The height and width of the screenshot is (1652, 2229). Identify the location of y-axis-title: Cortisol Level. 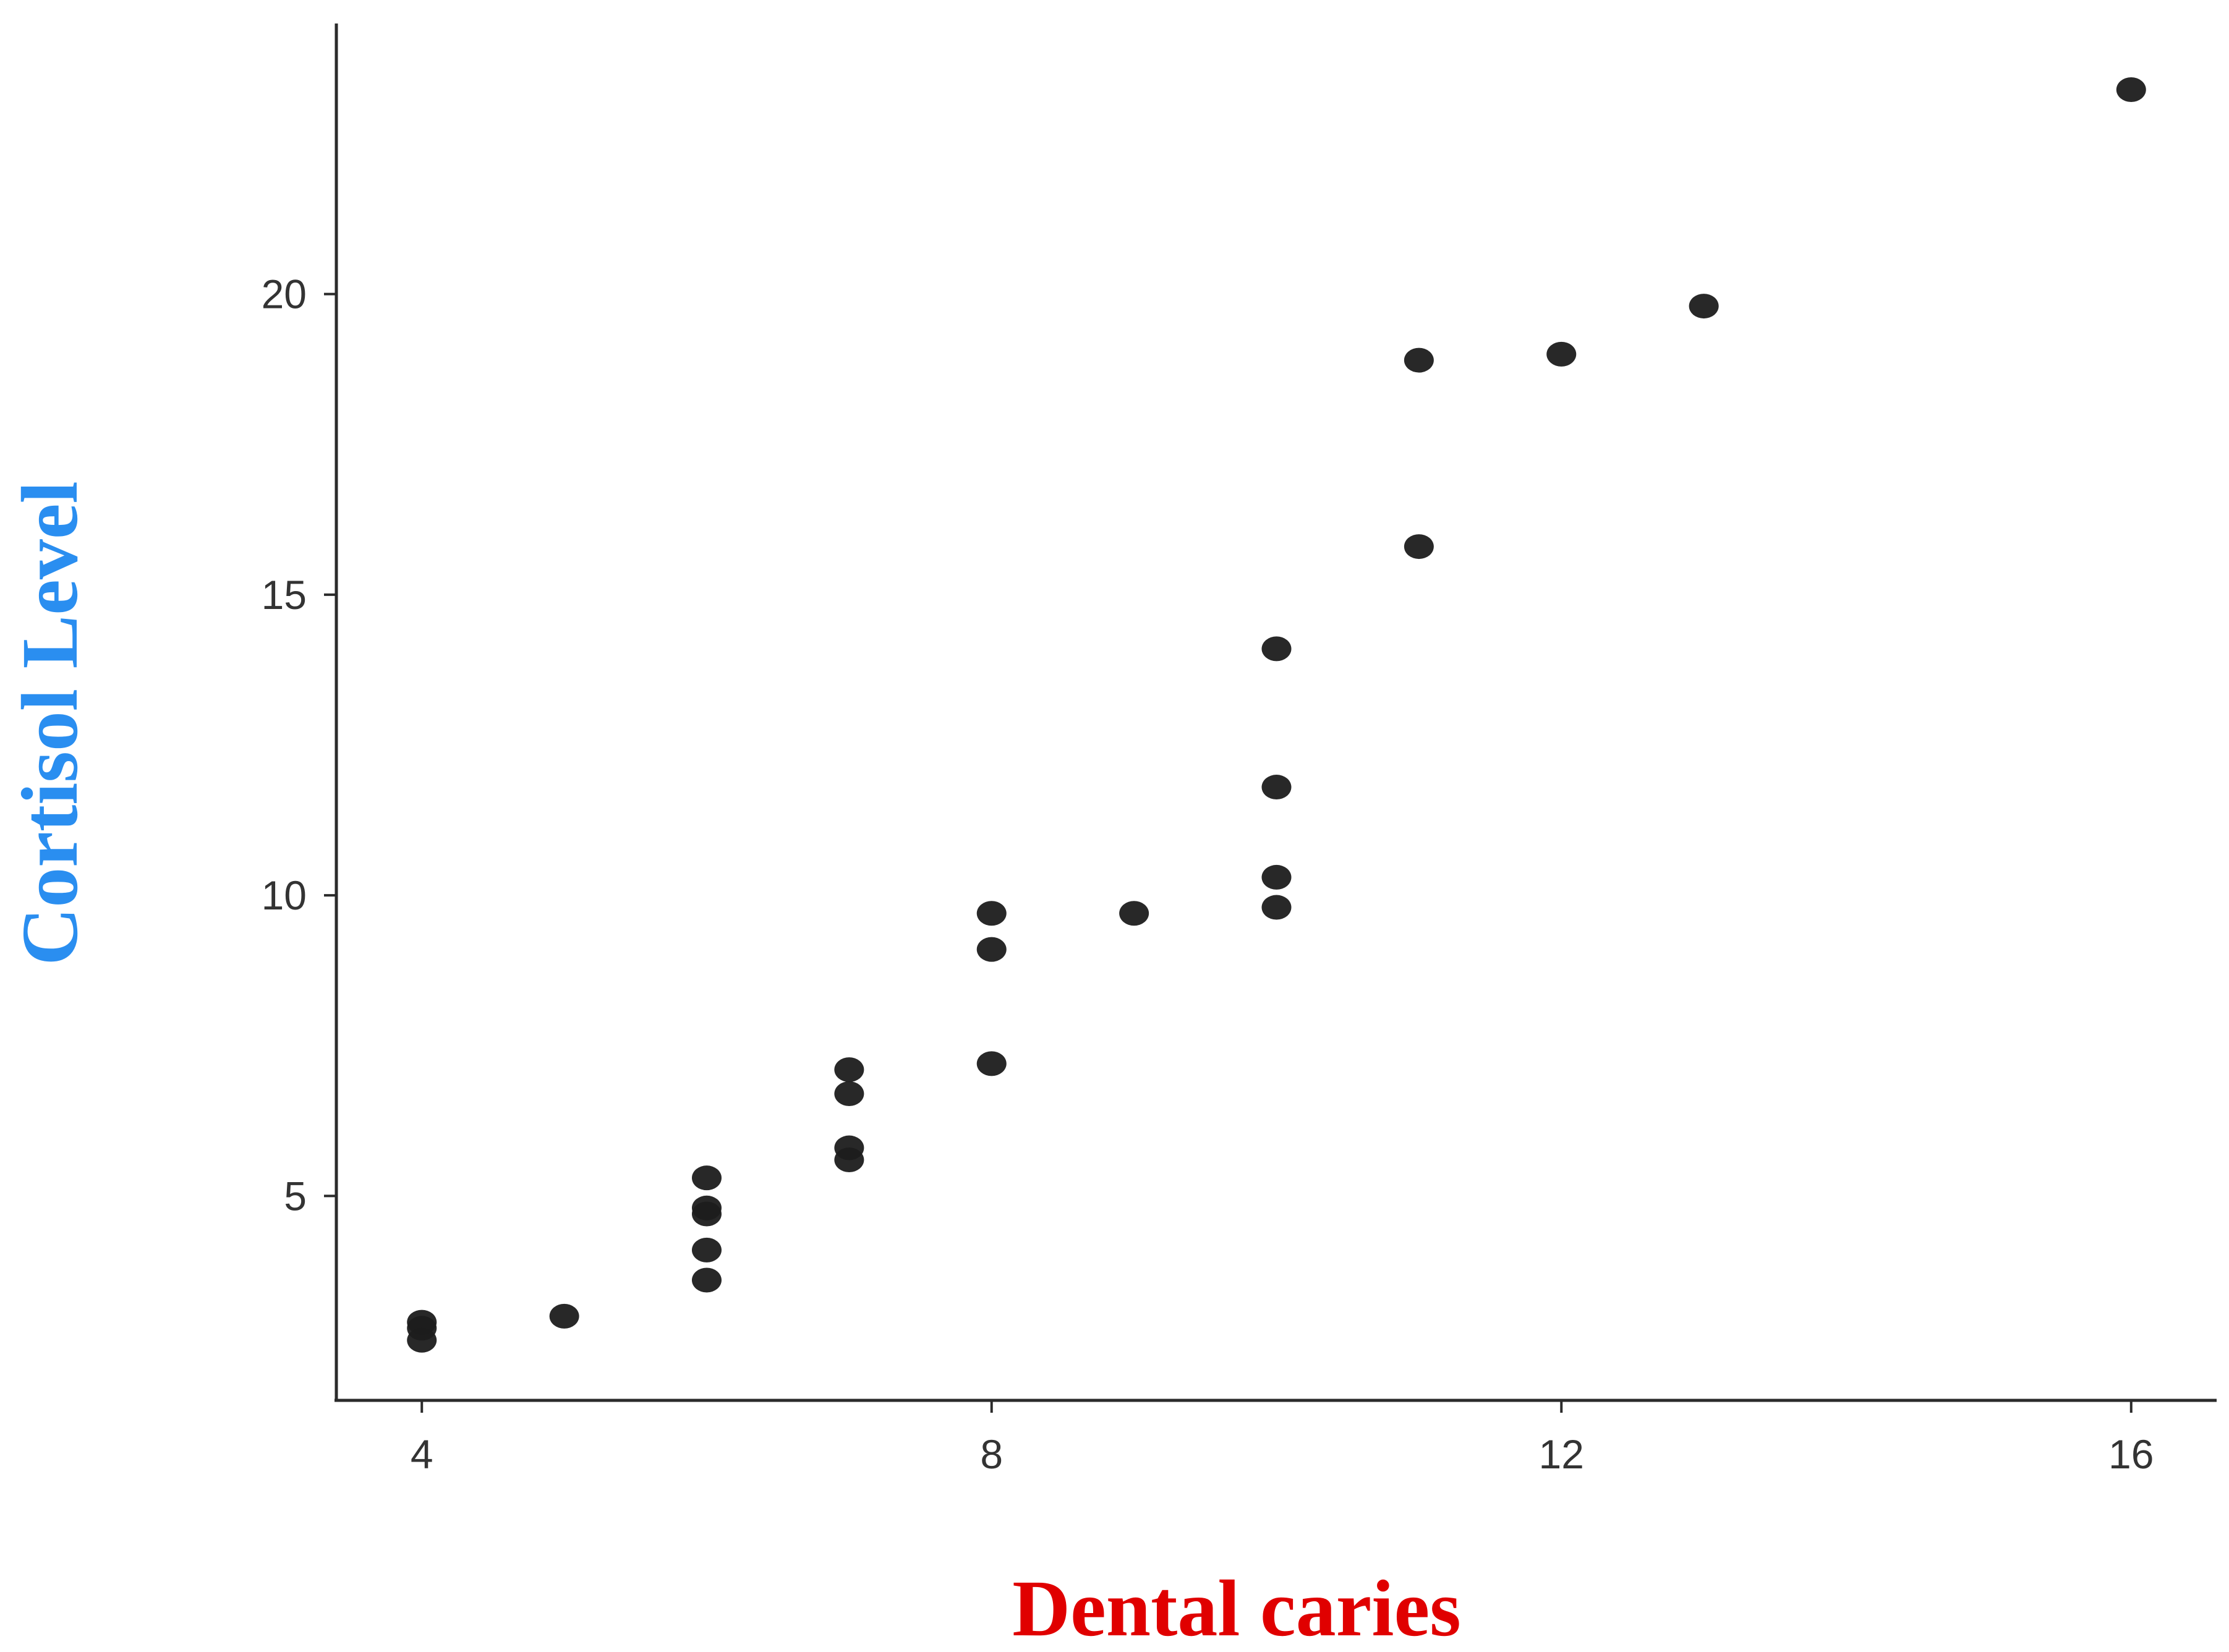
(50, 723).